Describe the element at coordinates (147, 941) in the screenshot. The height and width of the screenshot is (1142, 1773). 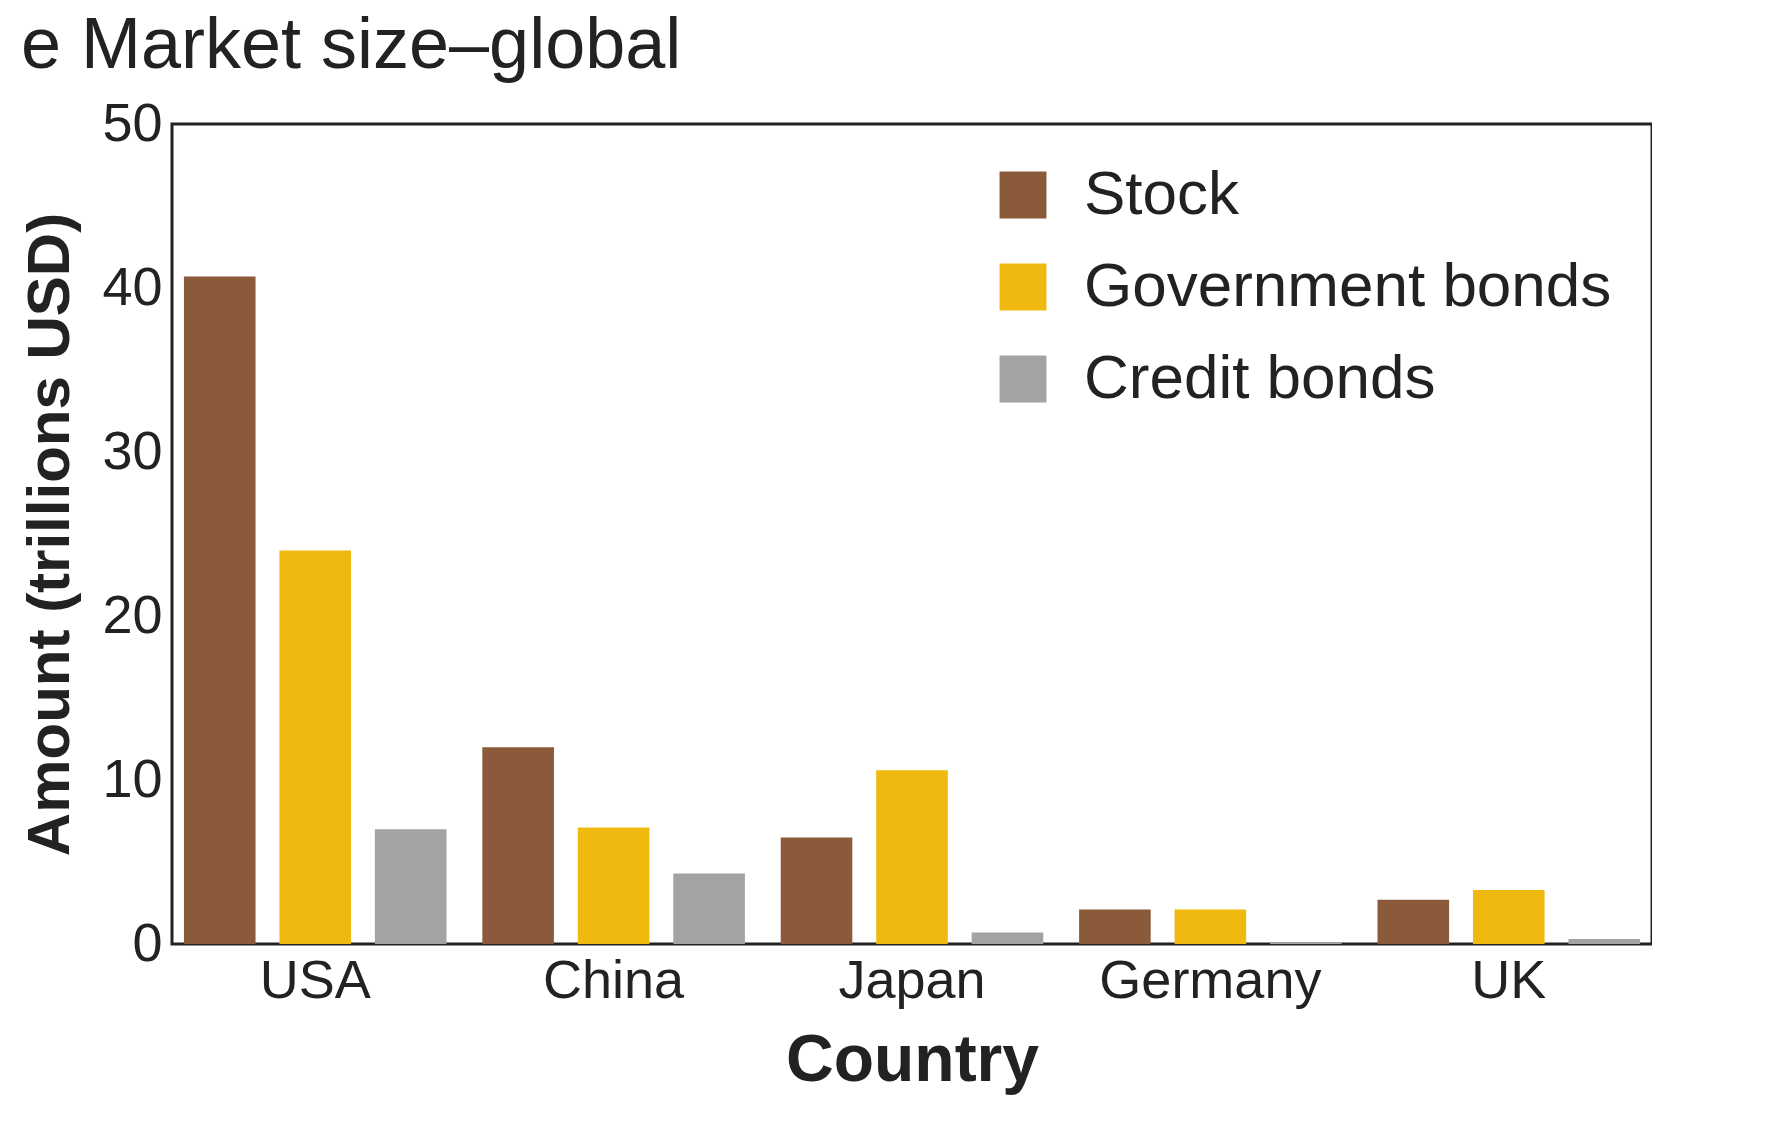
I see `y-tick-label: 0` at that location.